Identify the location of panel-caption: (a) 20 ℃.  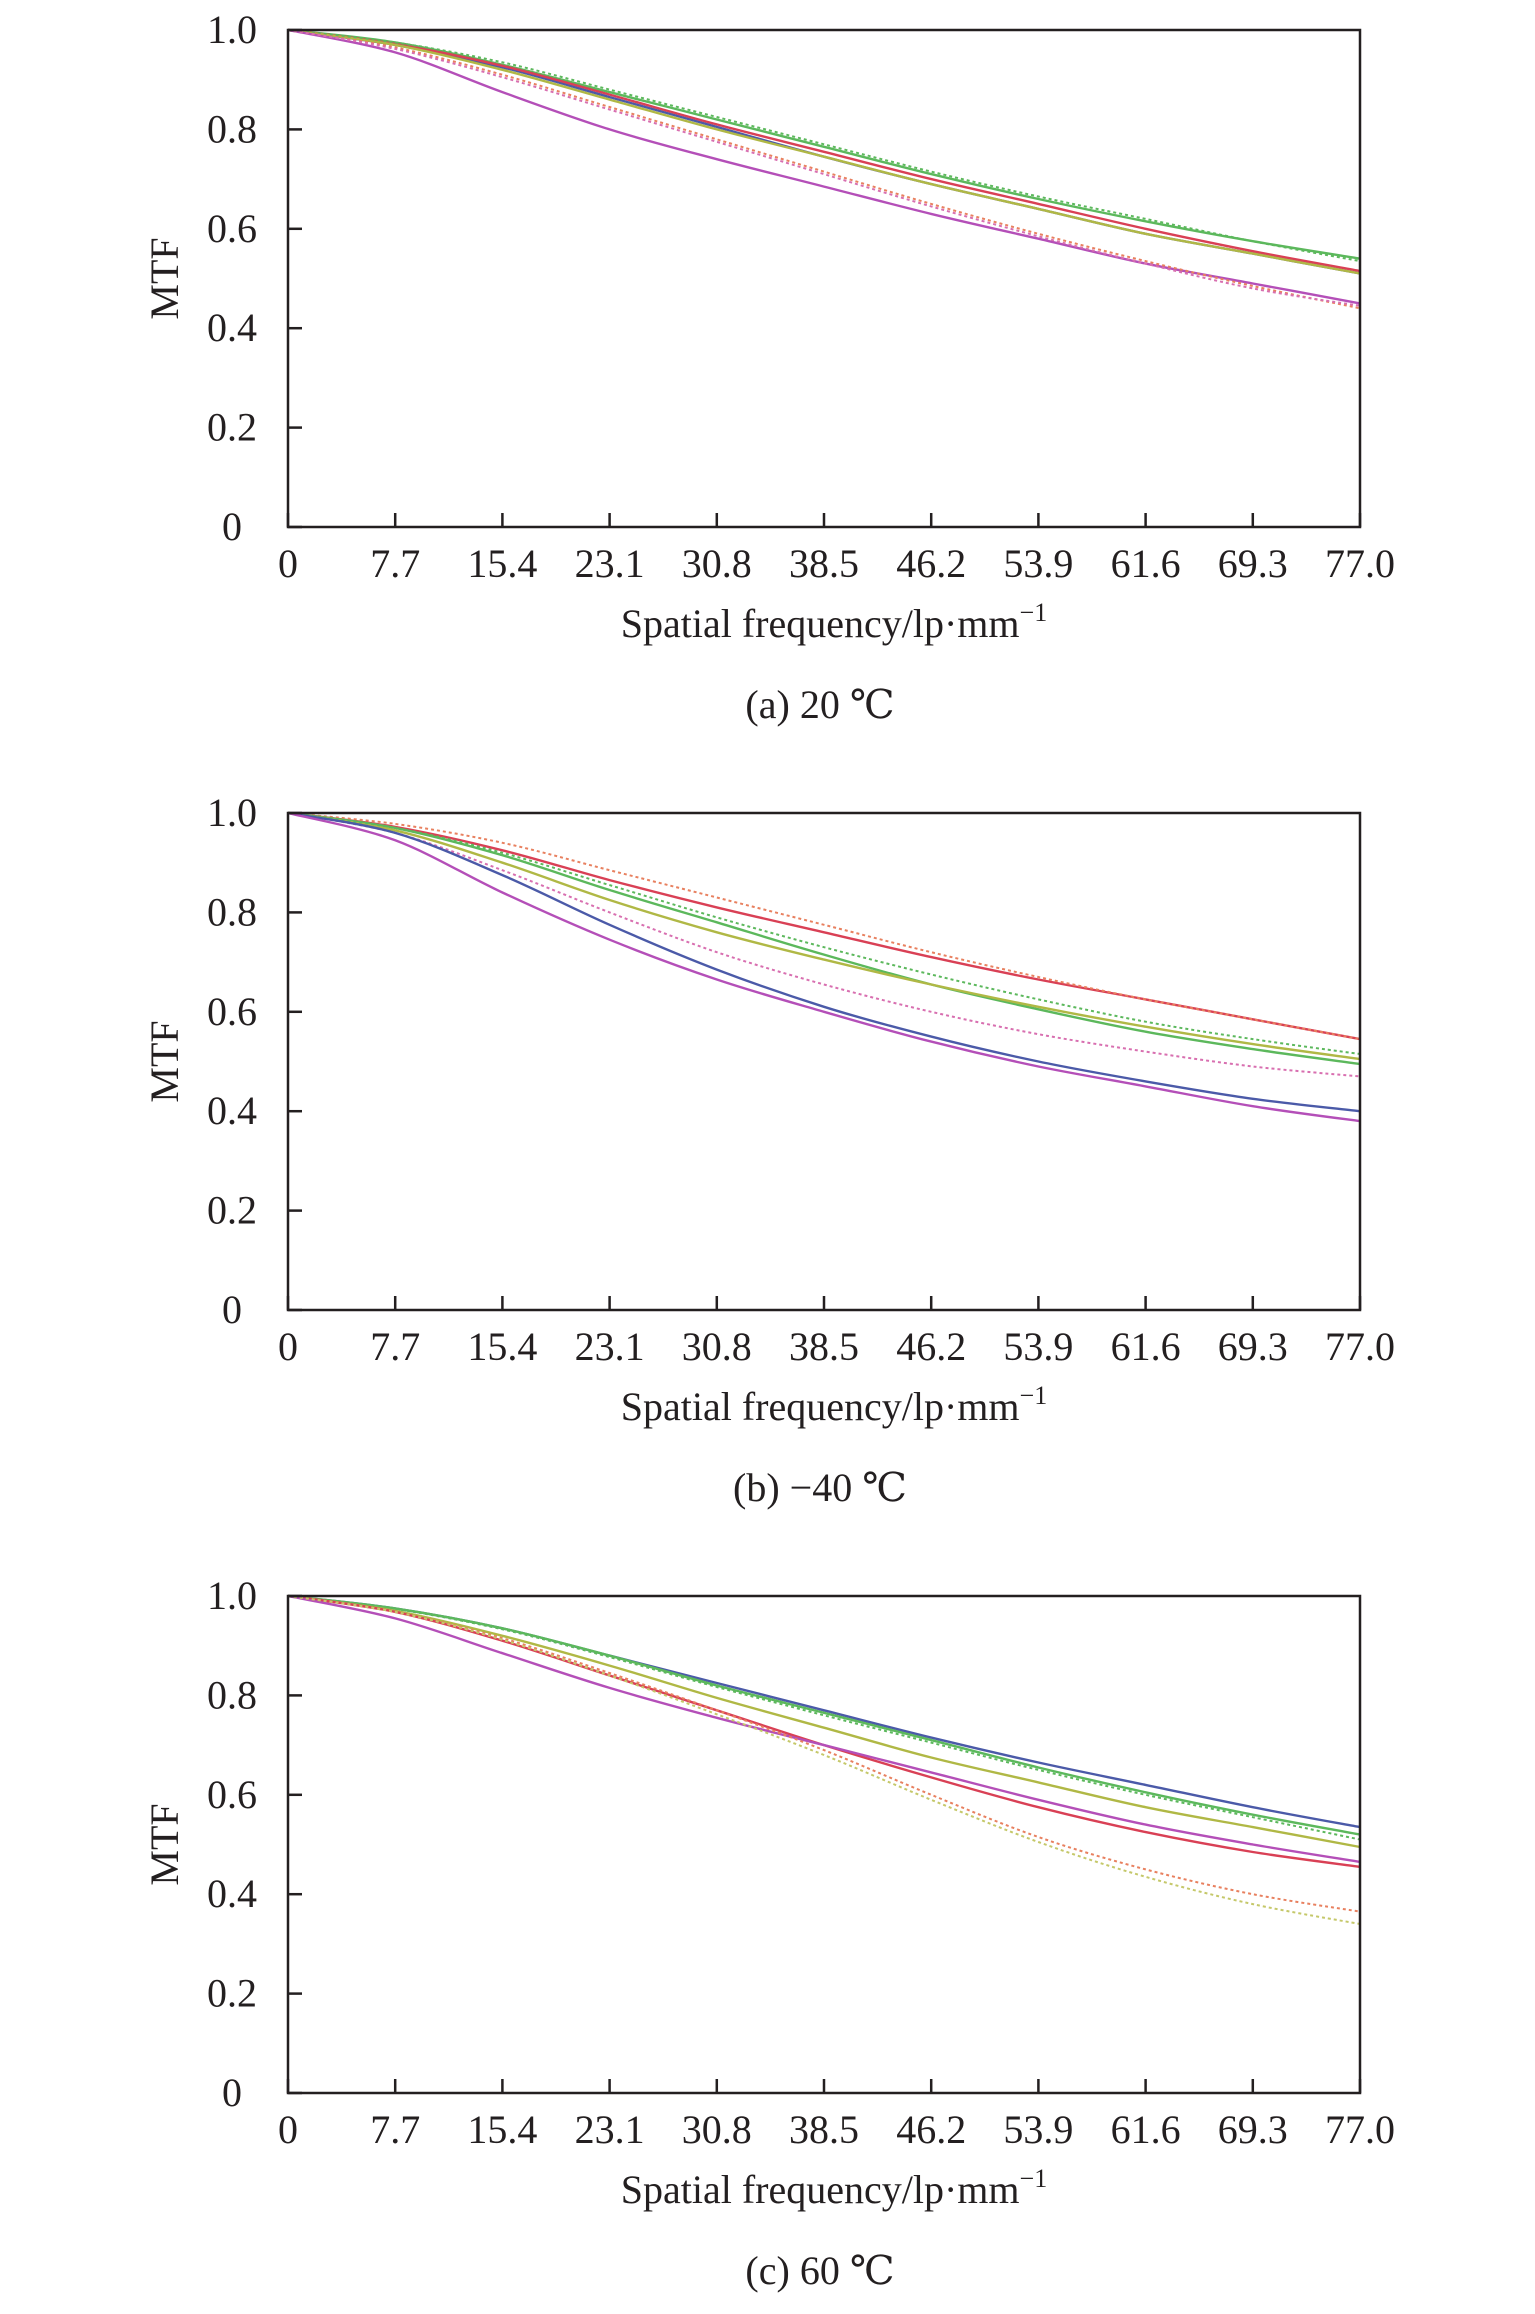
(819, 704).